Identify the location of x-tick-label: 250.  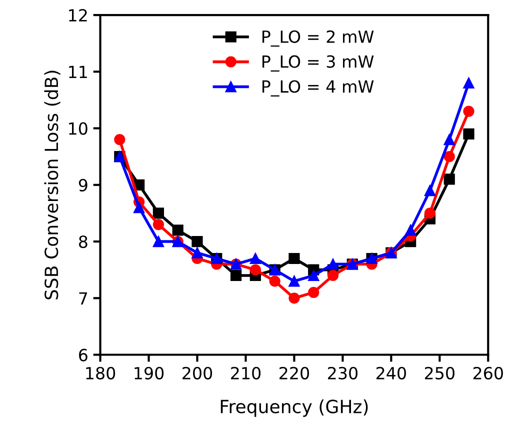
(439, 373).